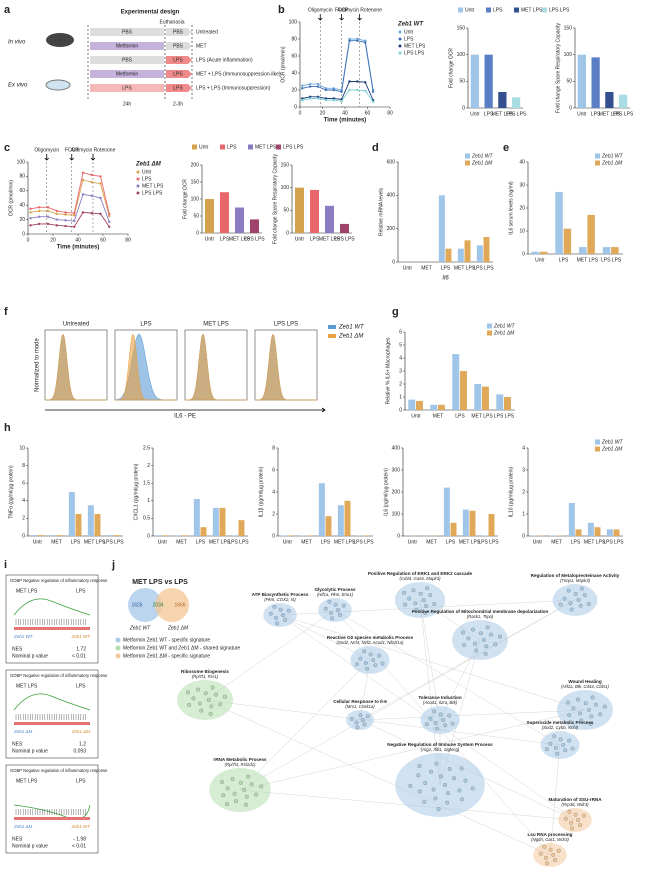  I want to click on injection-label: FCCP, so click(72, 150).